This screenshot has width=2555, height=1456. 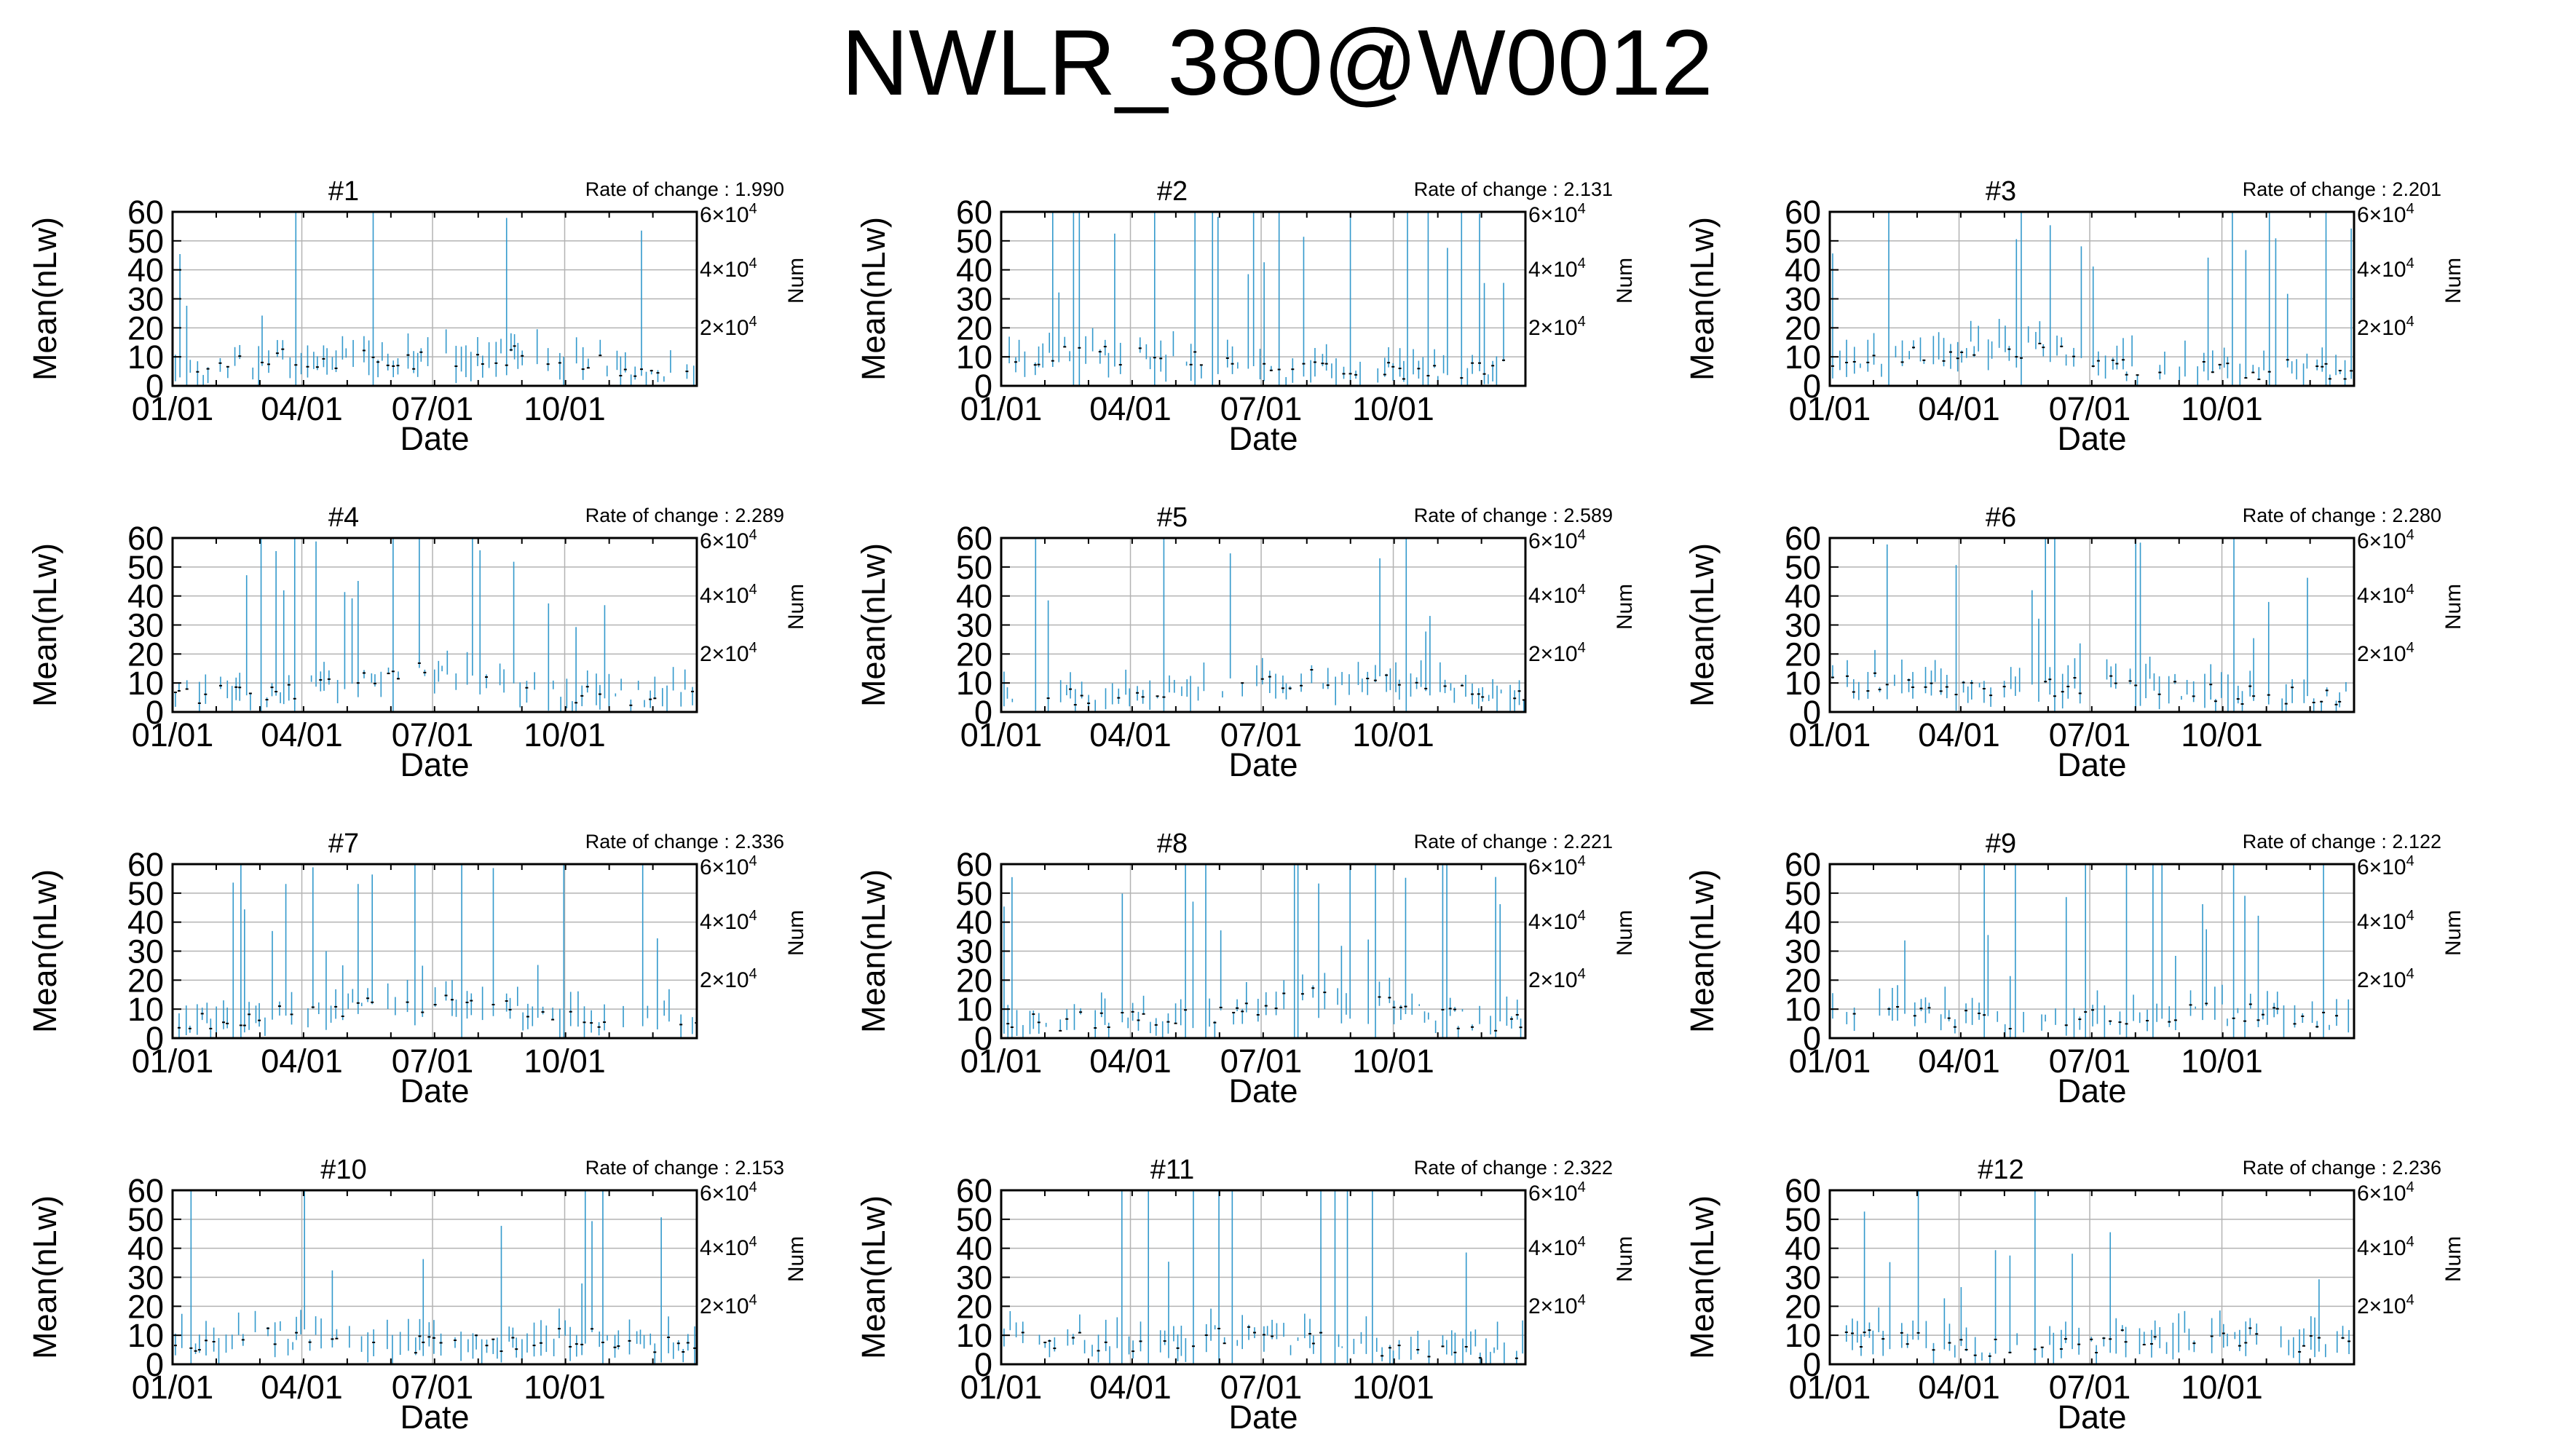 What do you see at coordinates (759, 189) in the screenshot?
I see `rate-value: 1.990` at bounding box center [759, 189].